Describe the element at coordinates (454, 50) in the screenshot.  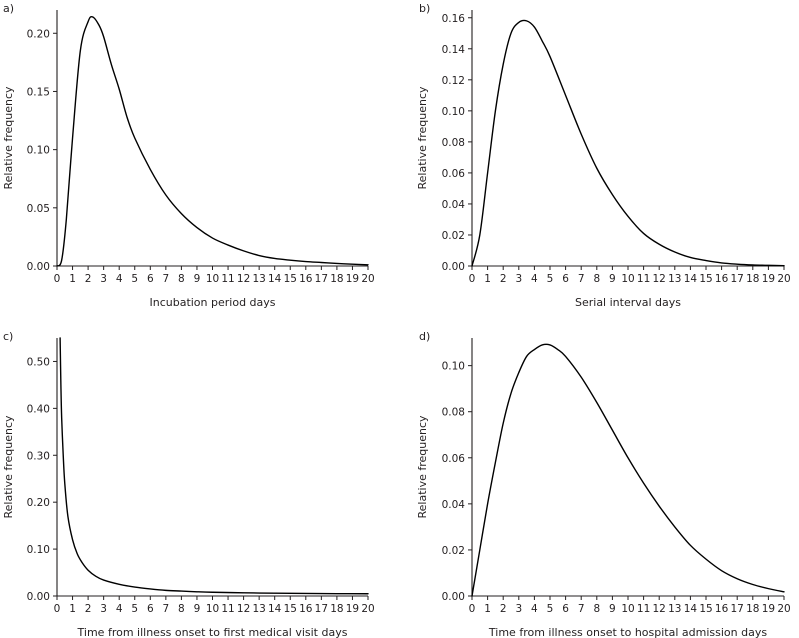
I see `y-tick-label: 0.14` at that location.